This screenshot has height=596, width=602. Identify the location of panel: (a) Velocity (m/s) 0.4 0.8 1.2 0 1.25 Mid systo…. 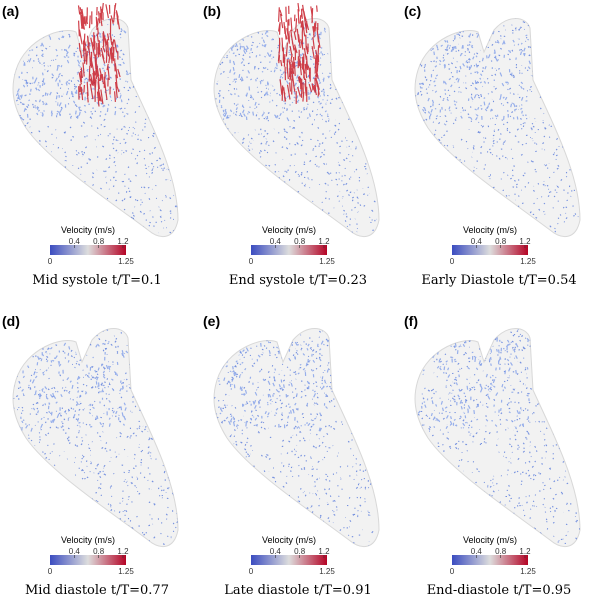
(90, 145).